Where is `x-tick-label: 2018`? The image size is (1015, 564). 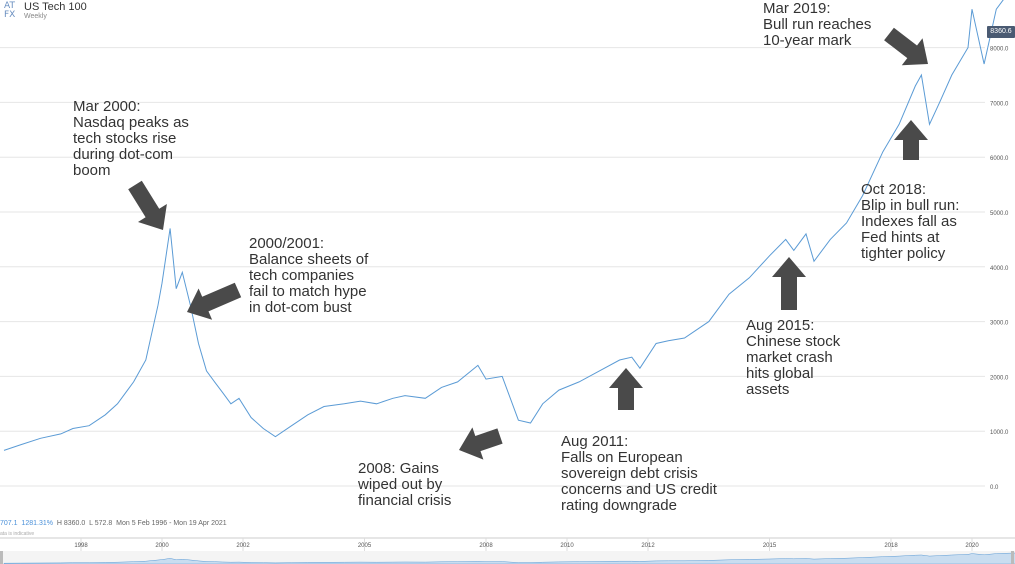 x-tick-label: 2018 is located at coordinates (891, 546).